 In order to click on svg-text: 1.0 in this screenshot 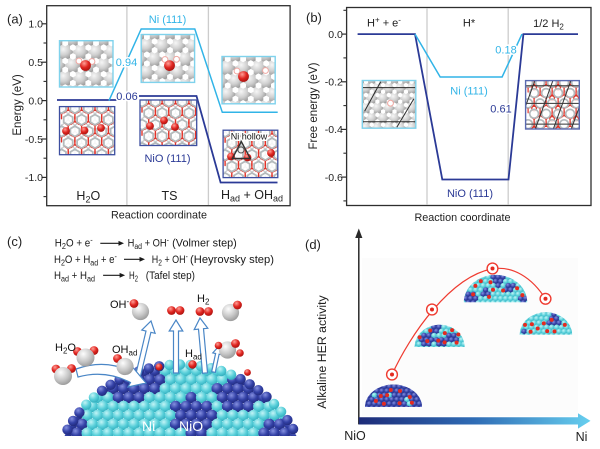, I will do `click(35, 25)`.